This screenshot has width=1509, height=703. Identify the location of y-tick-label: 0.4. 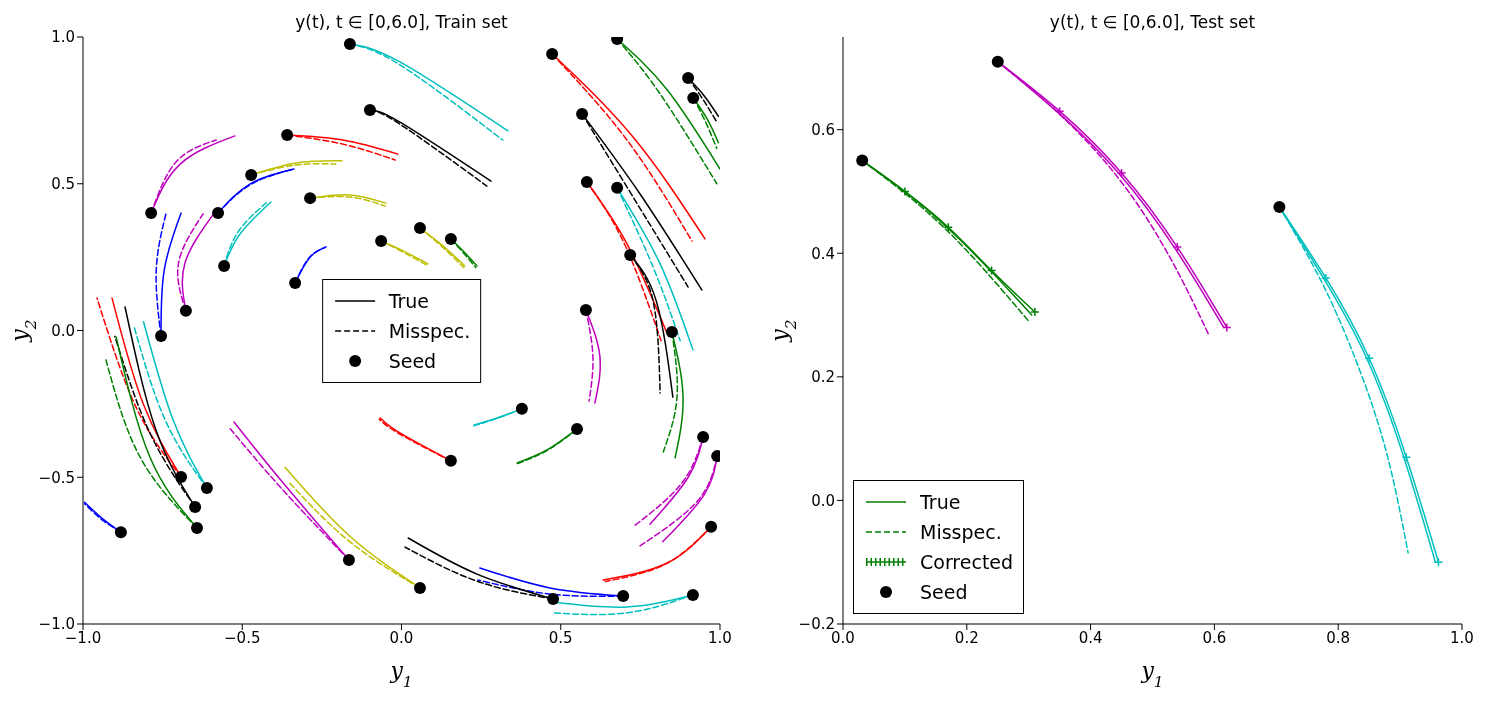
(823, 253).